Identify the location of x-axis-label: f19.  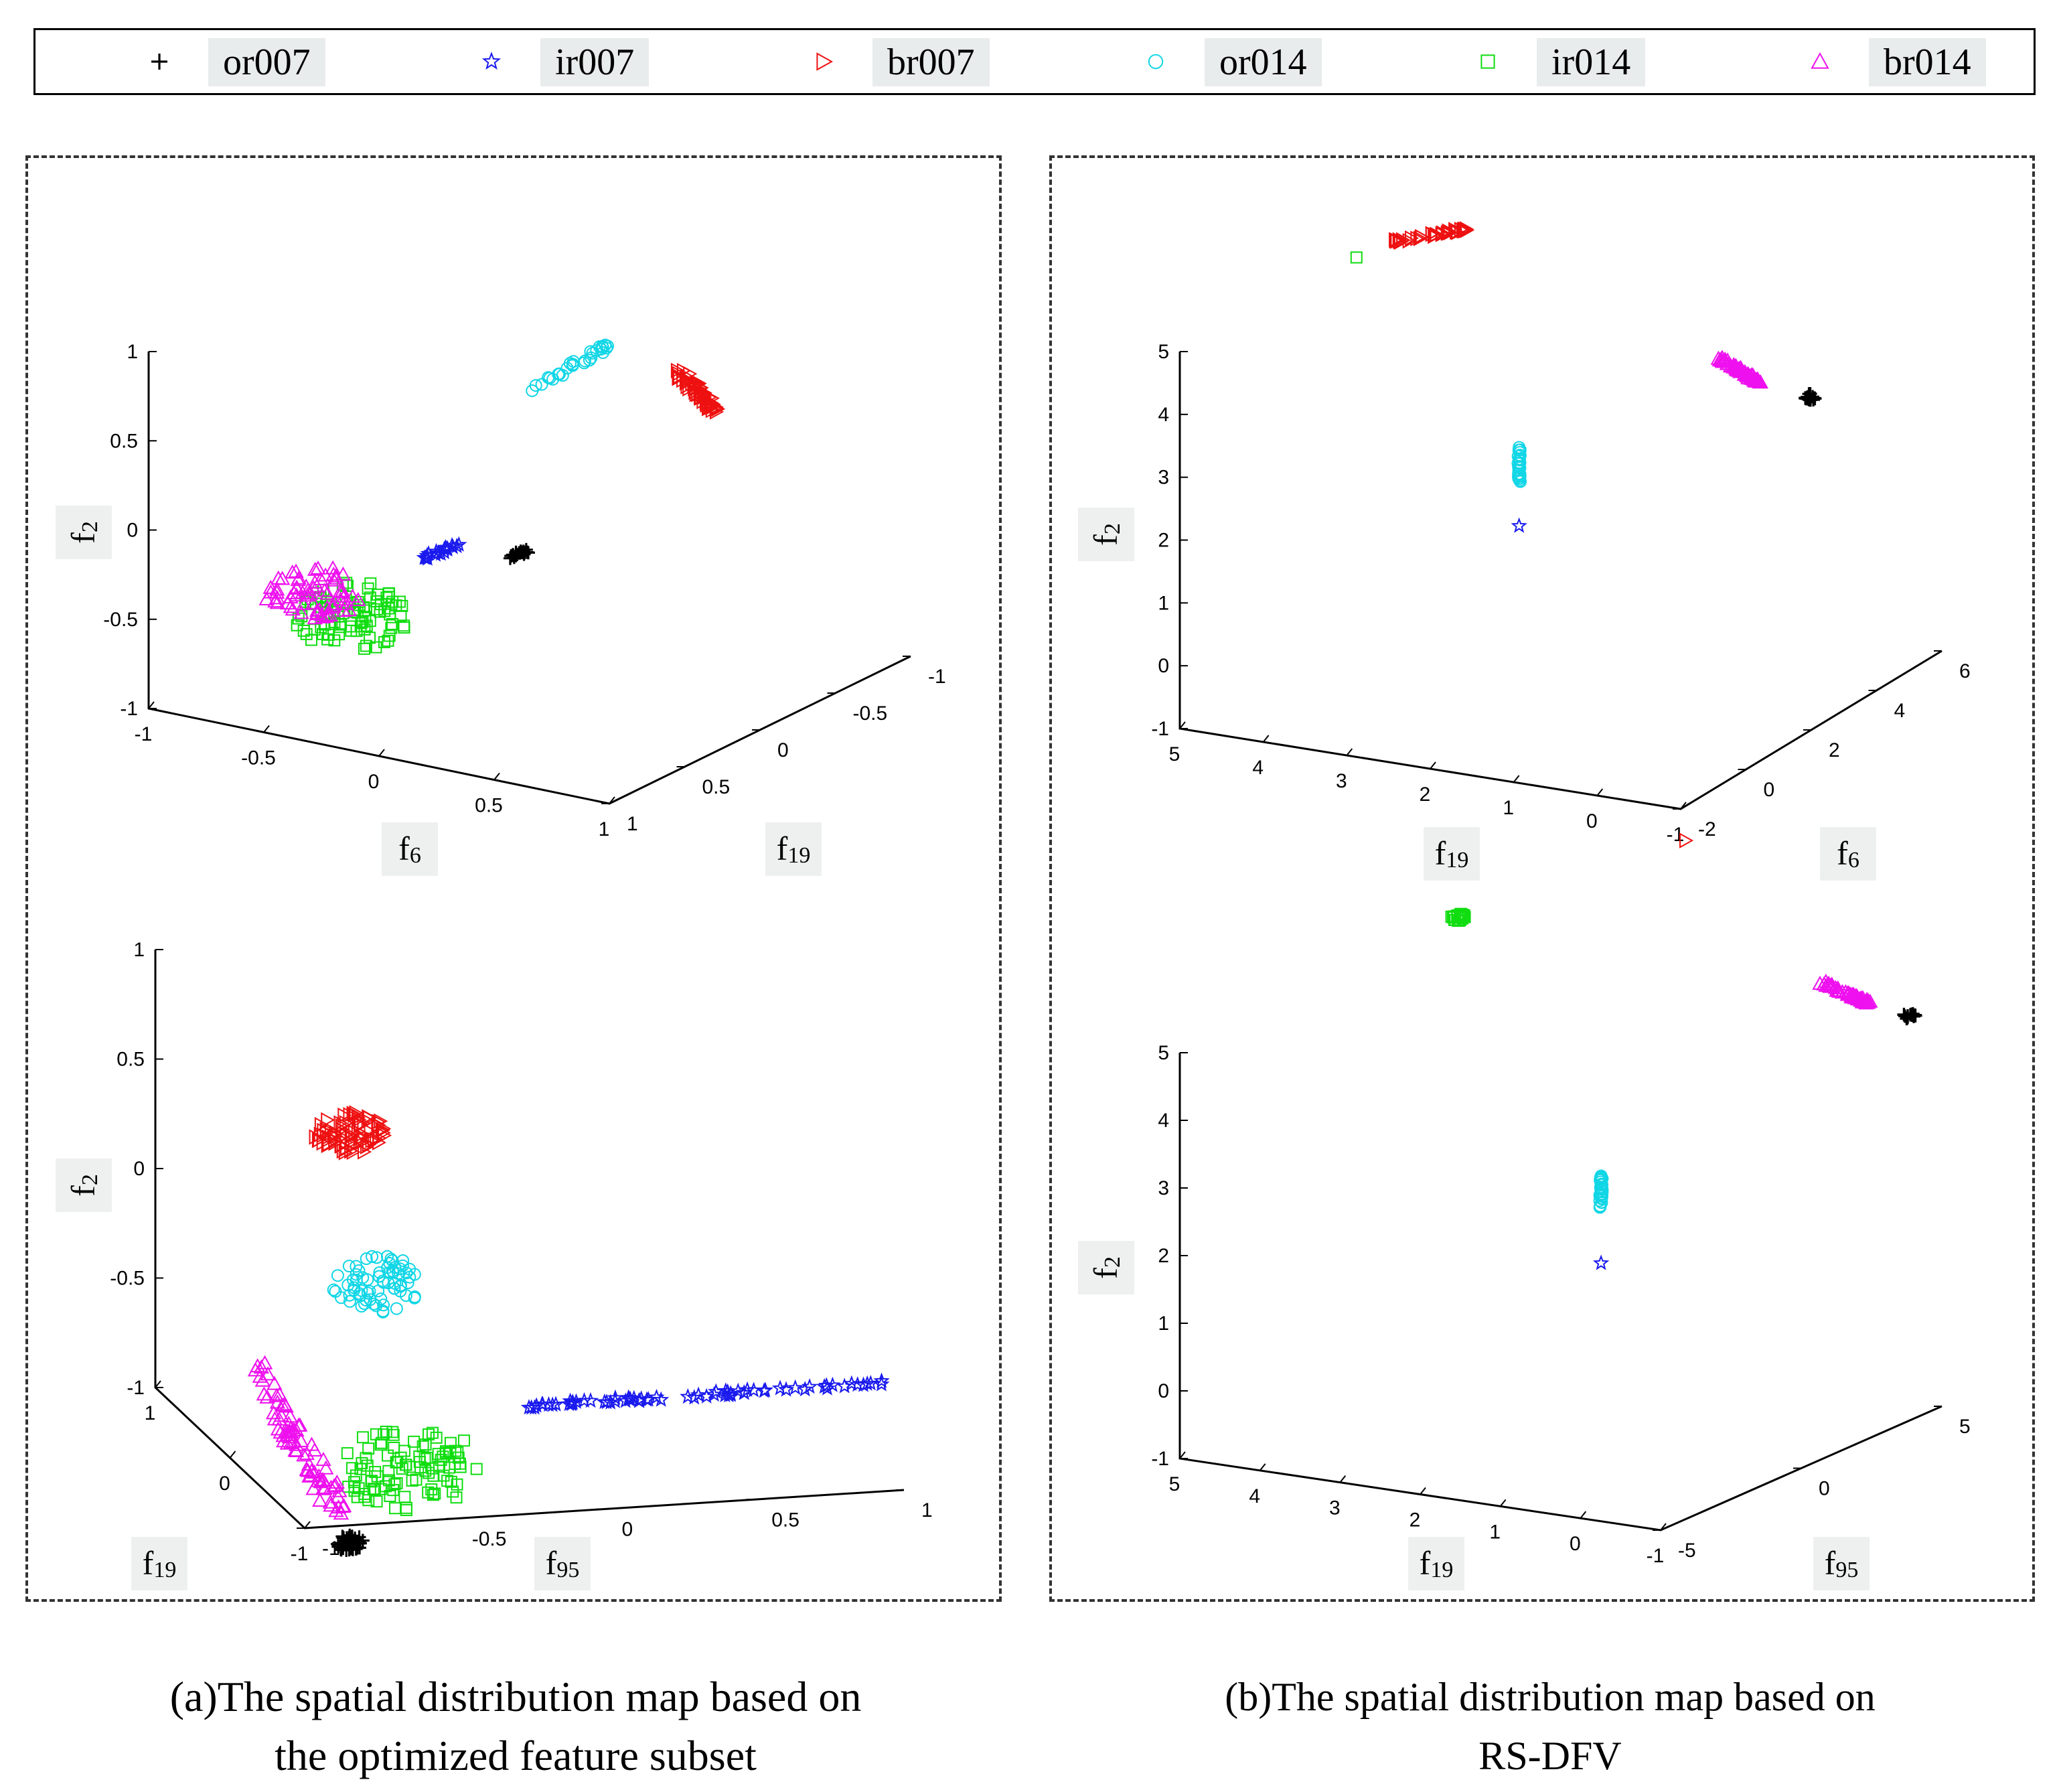
(1452, 854).